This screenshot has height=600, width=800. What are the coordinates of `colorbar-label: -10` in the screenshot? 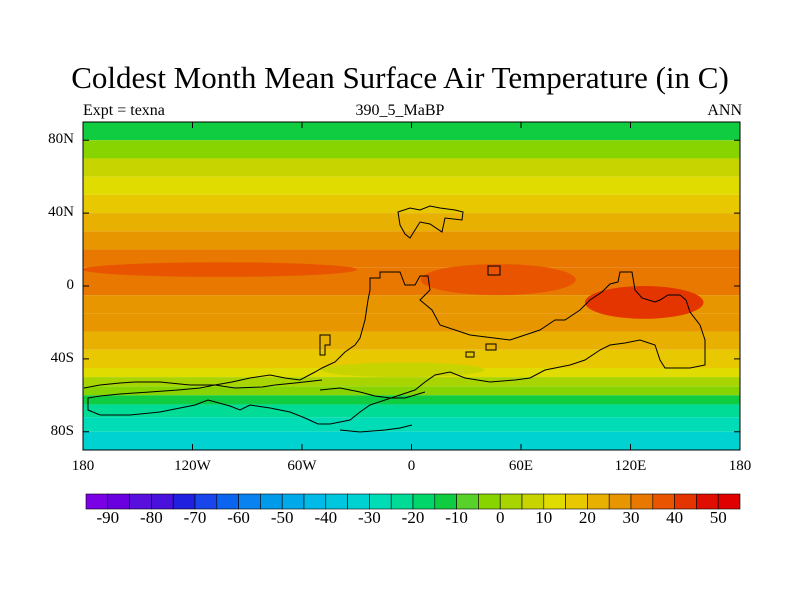 It's located at (456, 517).